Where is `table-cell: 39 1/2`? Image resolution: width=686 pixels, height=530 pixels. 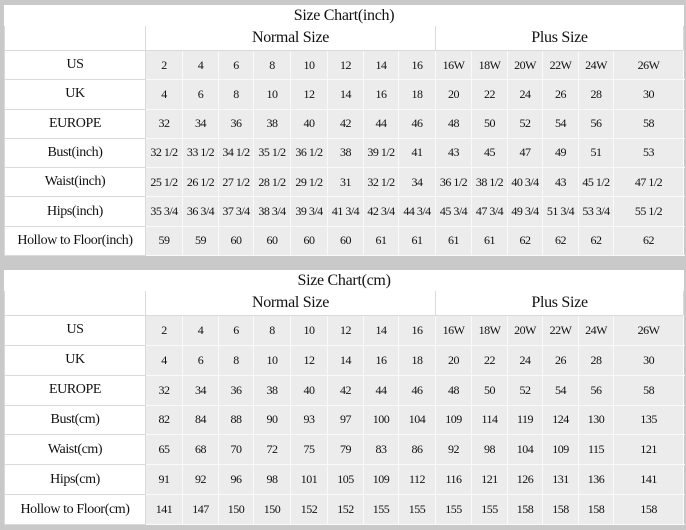
table-cell: 39 1/2 is located at coordinates (381, 153).